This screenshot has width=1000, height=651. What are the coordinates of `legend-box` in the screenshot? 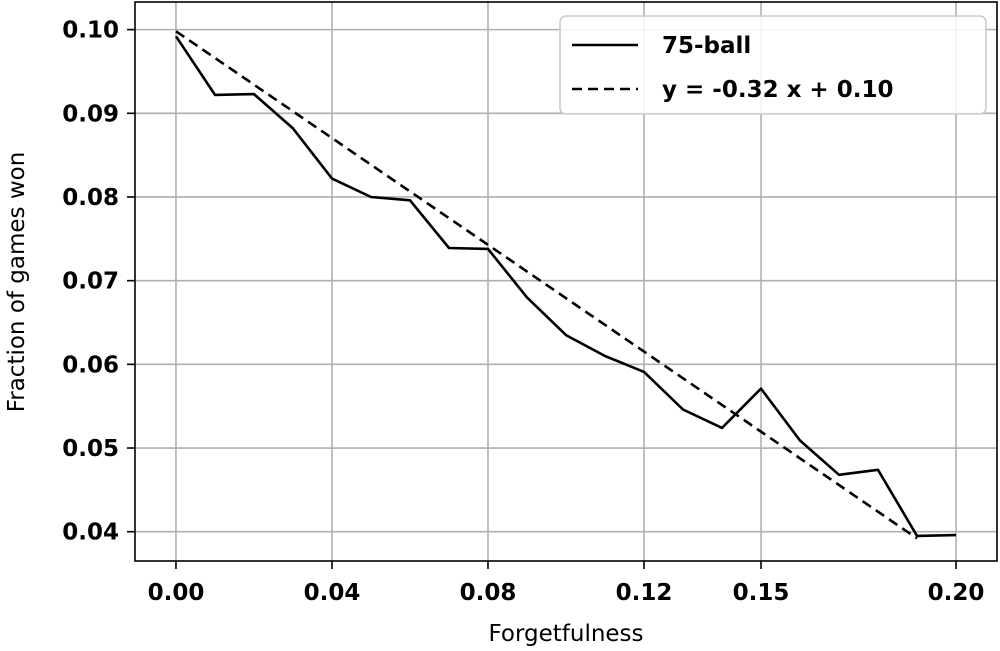 It's located at (773, 65).